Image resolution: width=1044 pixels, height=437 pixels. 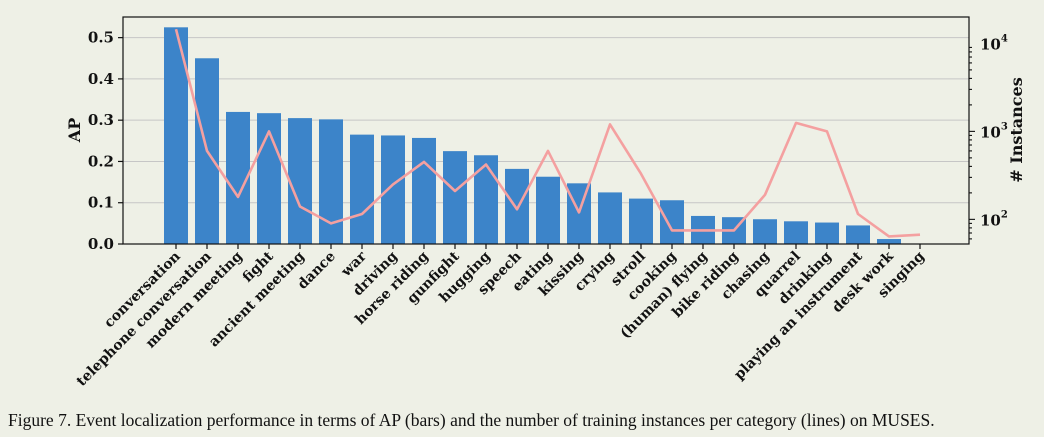 What do you see at coordinates (101, 120) in the screenshot?
I see `y-tick-label: 0.3` at bounding box center [101, 120].